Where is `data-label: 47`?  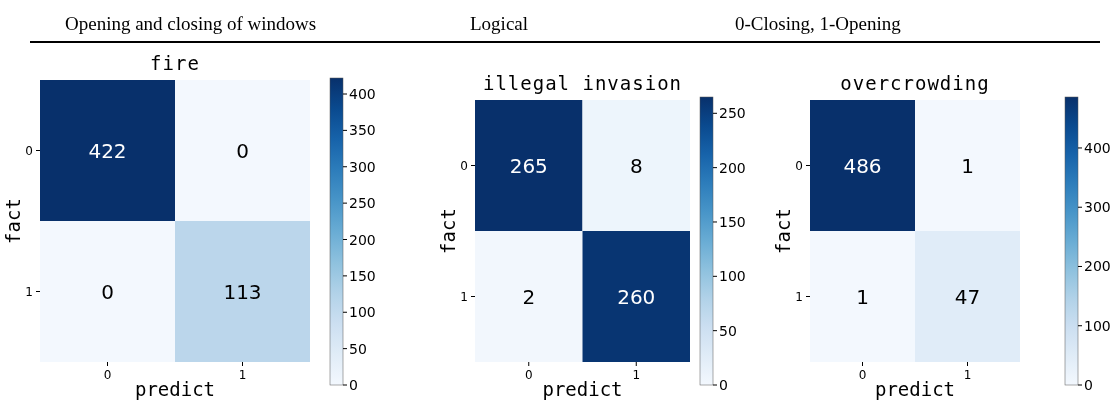 data-label: 47 is located at coordinates (967, 296).